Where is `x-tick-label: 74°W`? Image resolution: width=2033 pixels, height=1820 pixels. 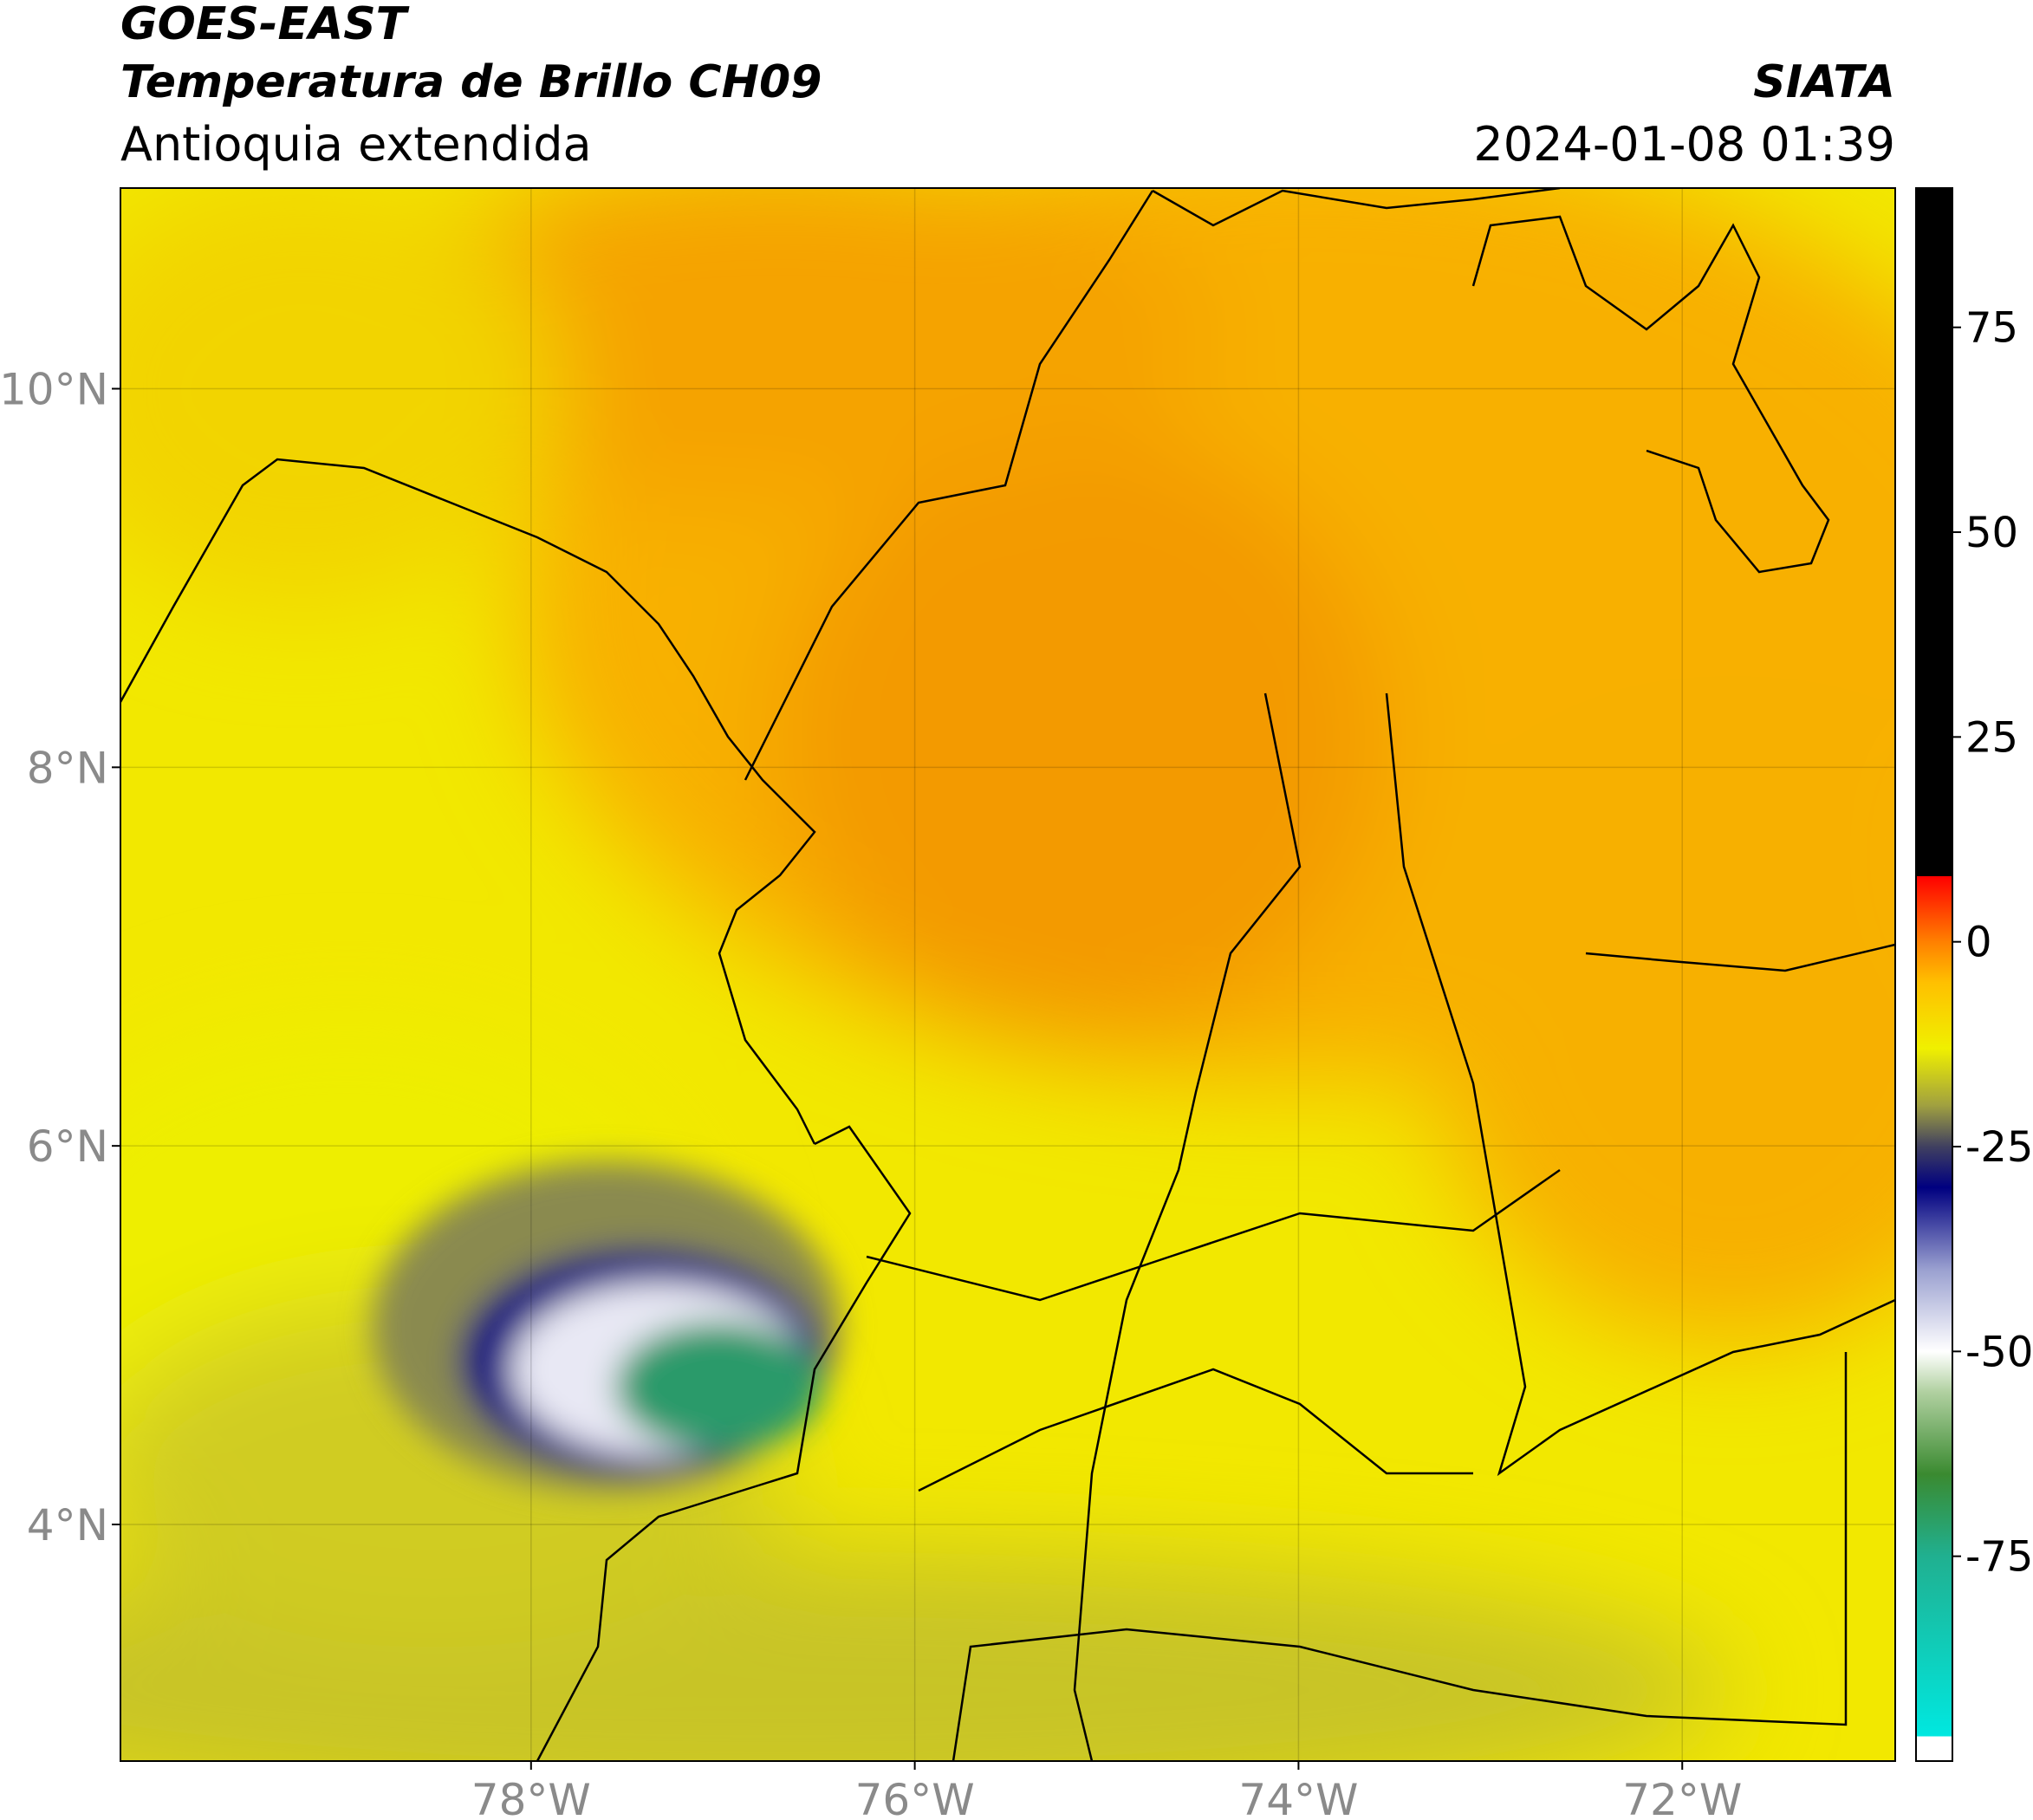 x-tick-label: 74°W is located at coordinates (1298, 1797).